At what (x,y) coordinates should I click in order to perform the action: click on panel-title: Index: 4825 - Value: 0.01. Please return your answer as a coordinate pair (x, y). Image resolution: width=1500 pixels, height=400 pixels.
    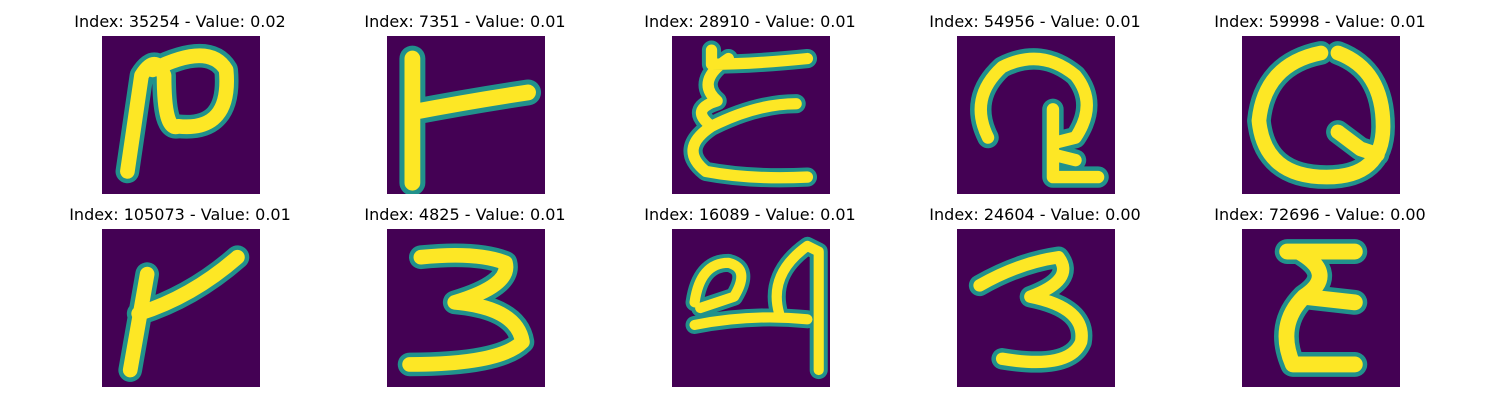
    Looking at the image, I should click on (465, 214).